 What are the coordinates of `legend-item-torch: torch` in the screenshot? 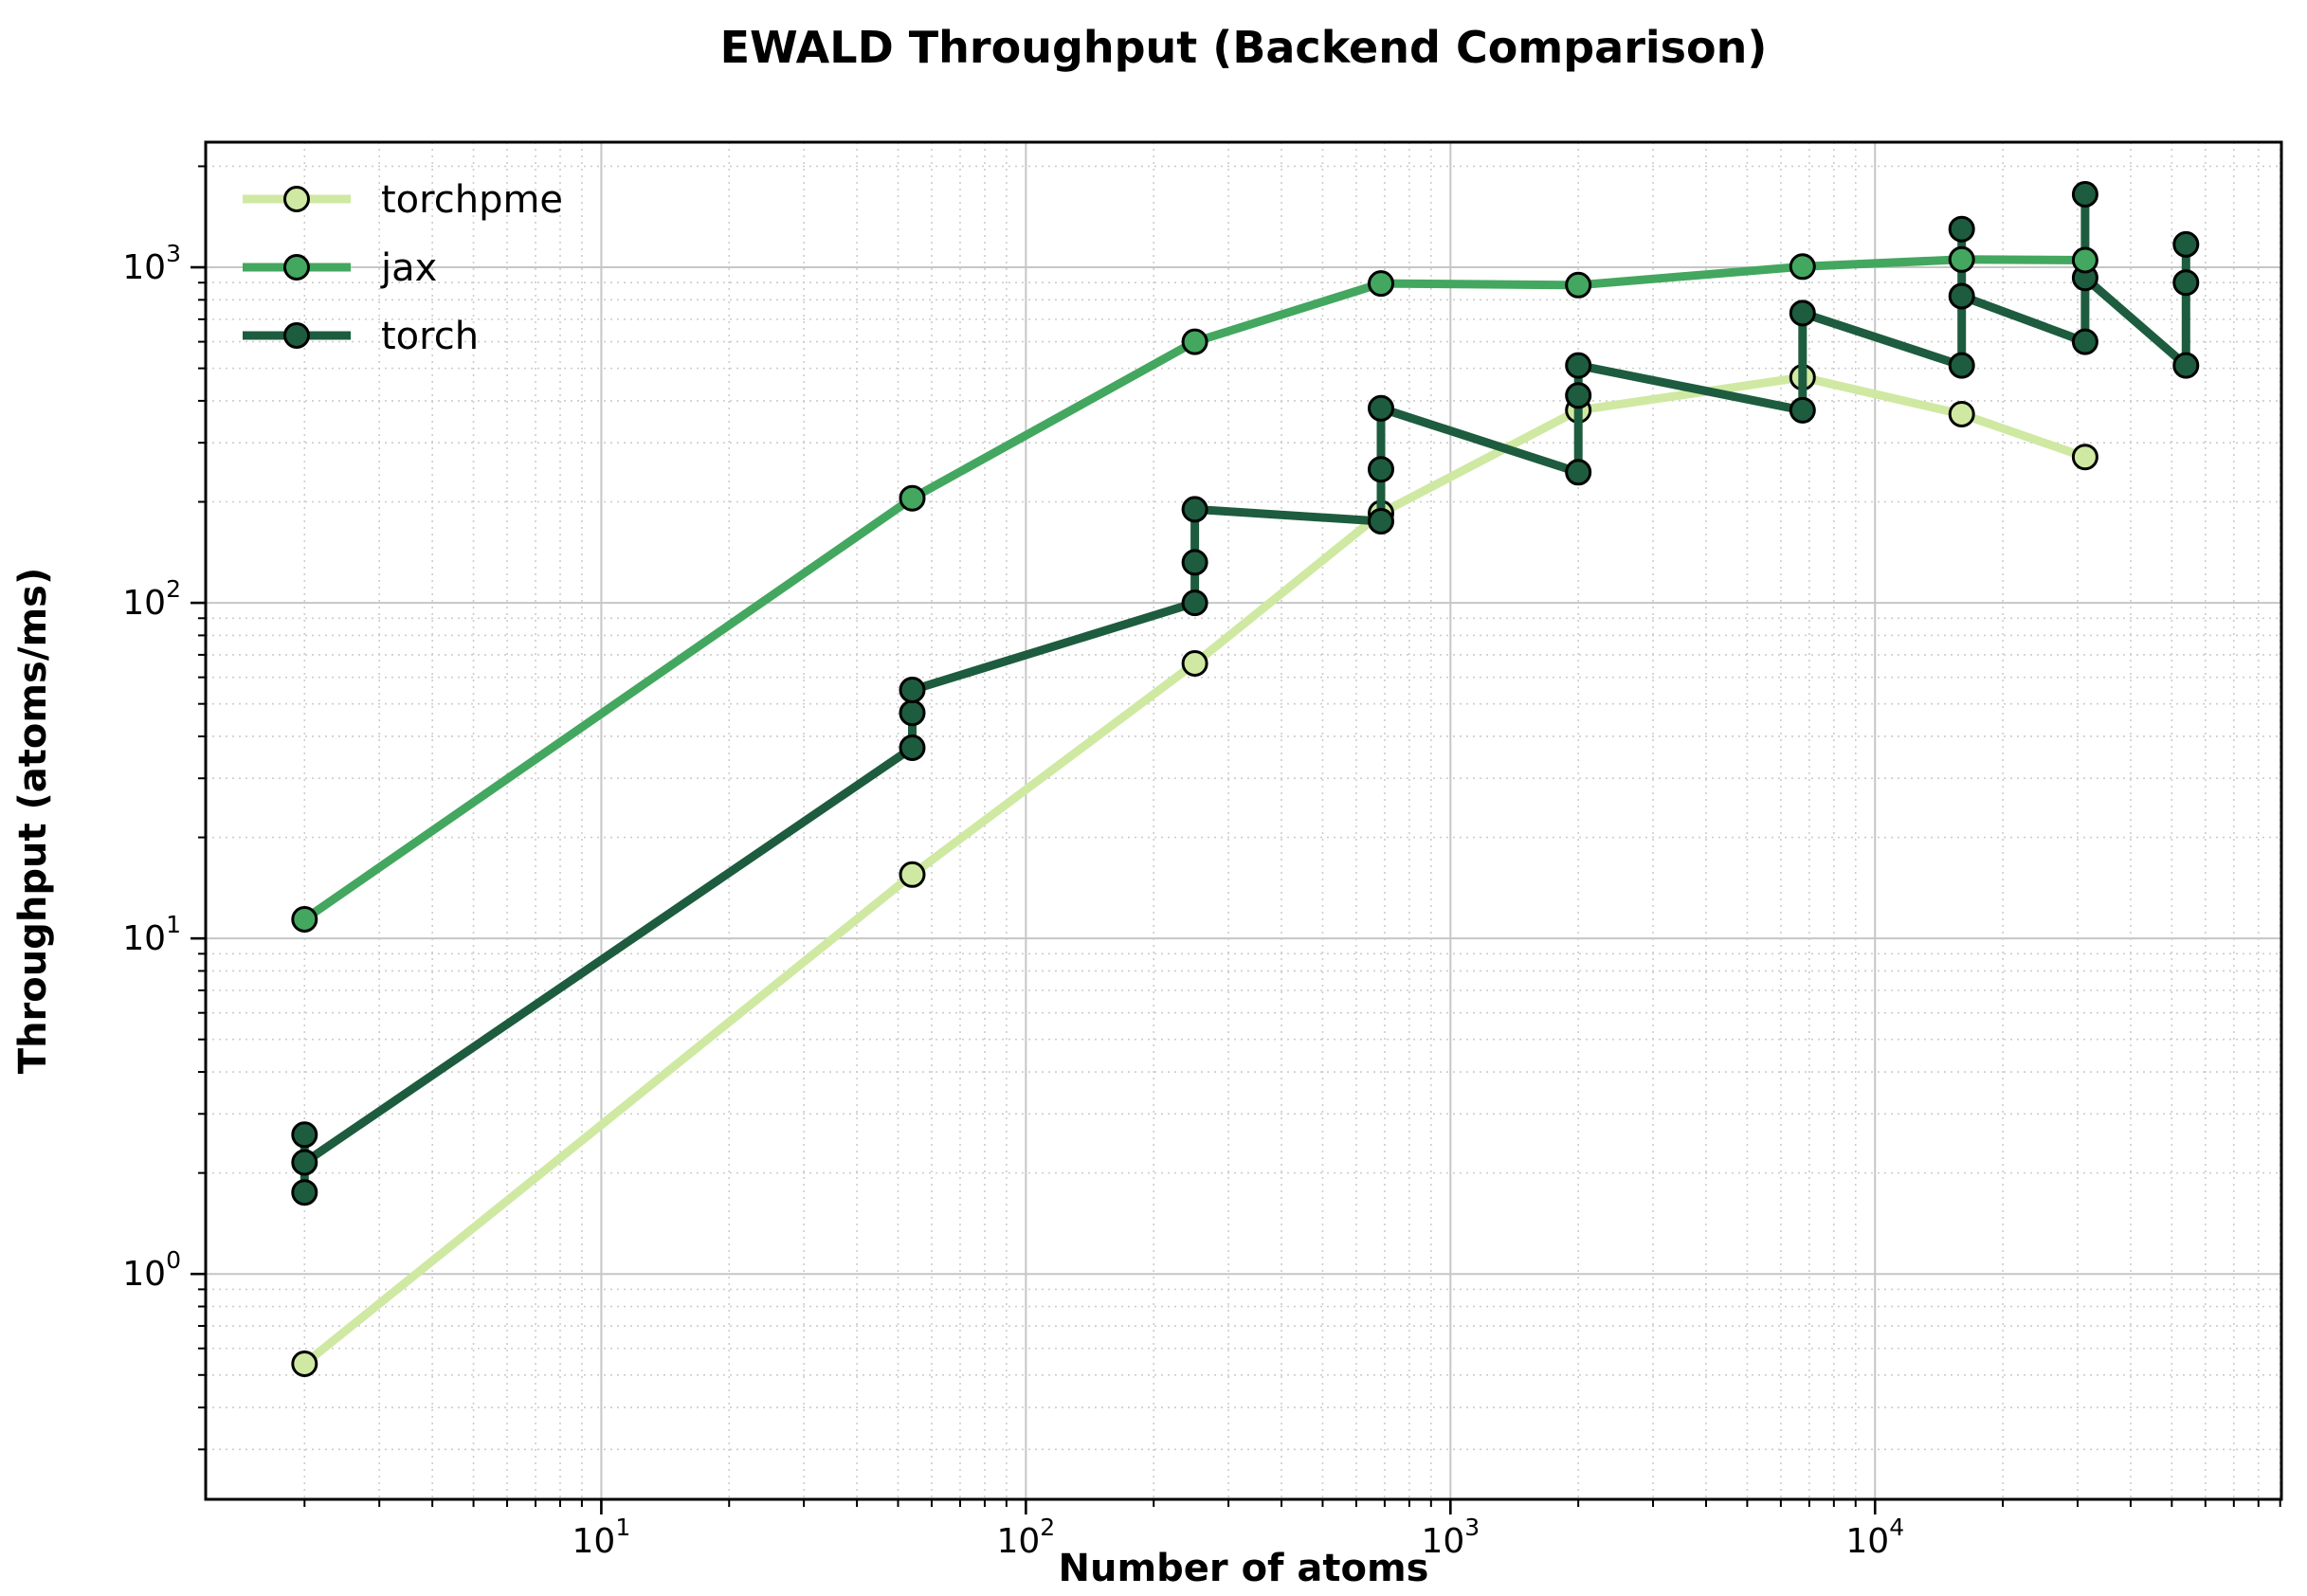 It's located at (361, 336).